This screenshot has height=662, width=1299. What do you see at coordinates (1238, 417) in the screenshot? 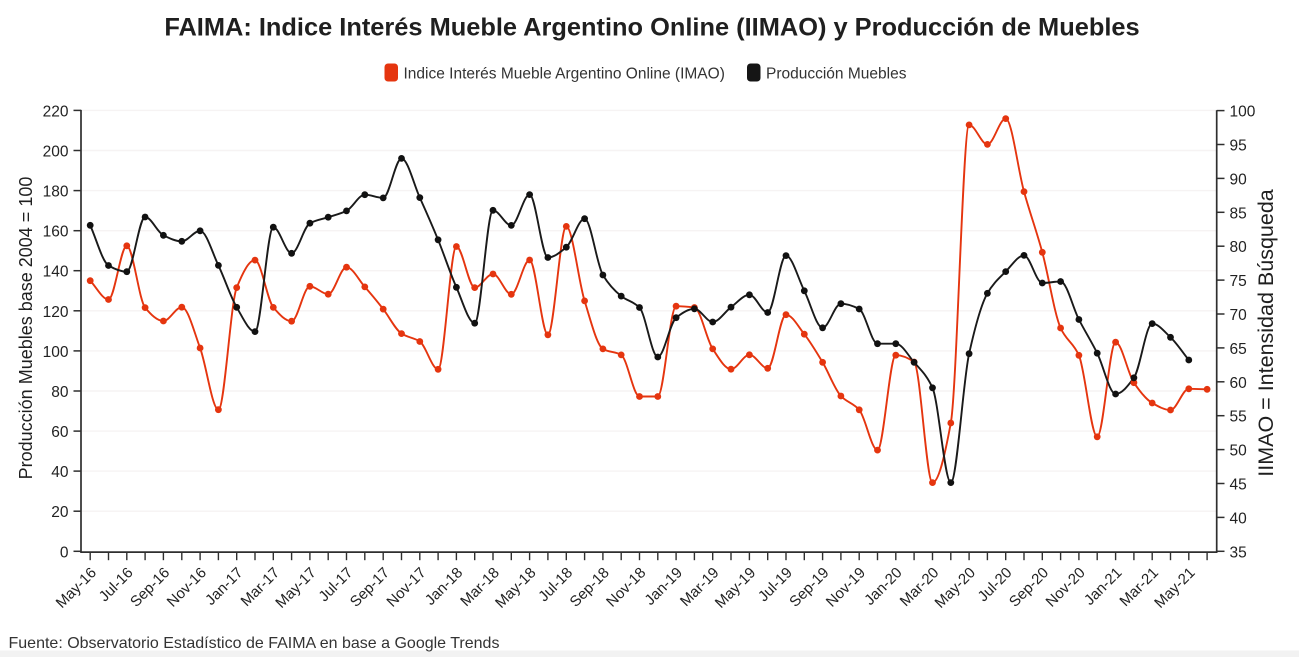
I see `svg-text: 55` at bounding box center [1238, 417].